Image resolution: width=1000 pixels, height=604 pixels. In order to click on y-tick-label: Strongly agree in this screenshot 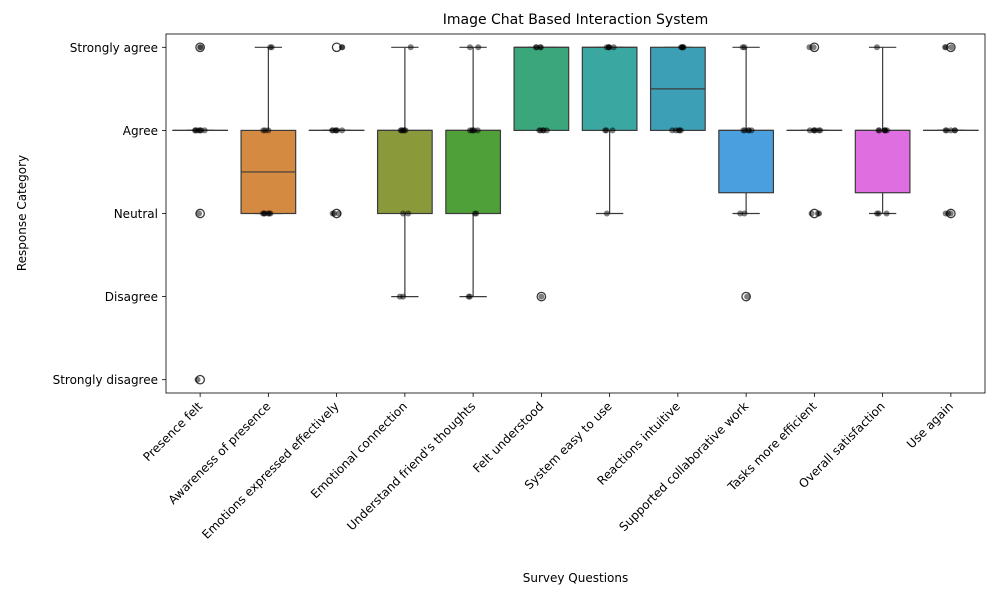, I will do `click(114, 48)`.